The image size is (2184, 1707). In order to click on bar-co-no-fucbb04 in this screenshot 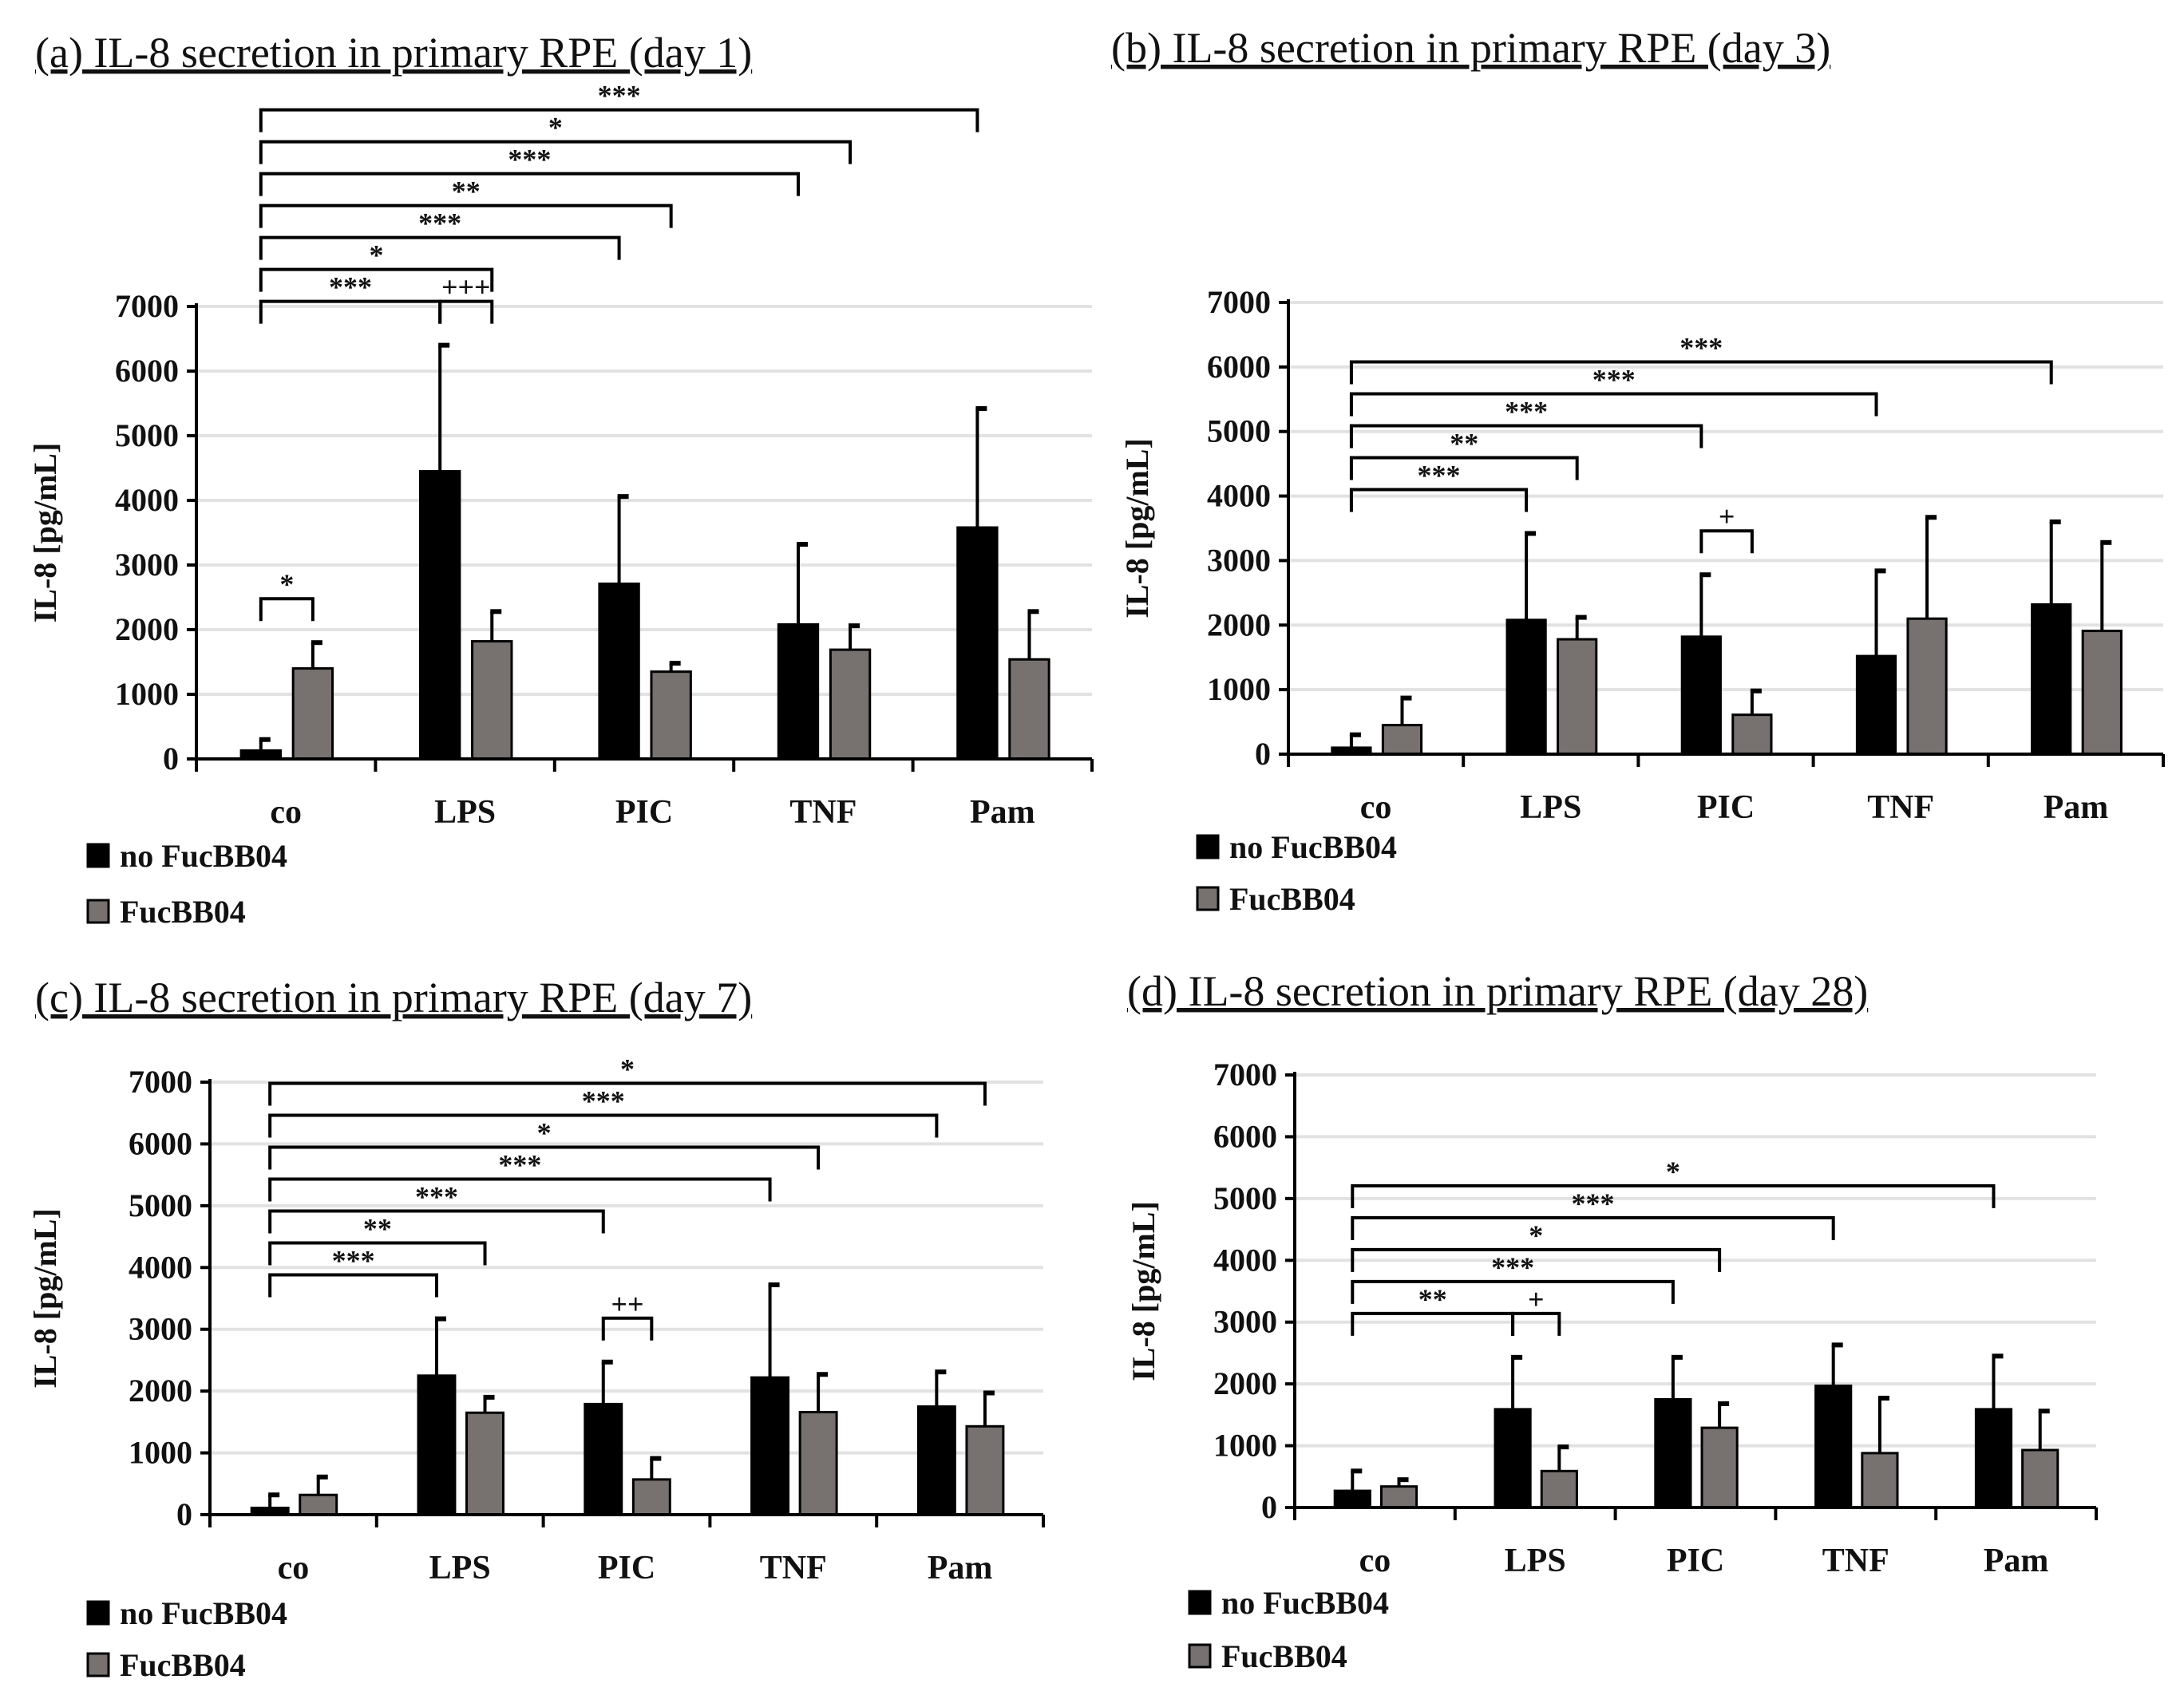, I will do `click(1352, 1499)`.